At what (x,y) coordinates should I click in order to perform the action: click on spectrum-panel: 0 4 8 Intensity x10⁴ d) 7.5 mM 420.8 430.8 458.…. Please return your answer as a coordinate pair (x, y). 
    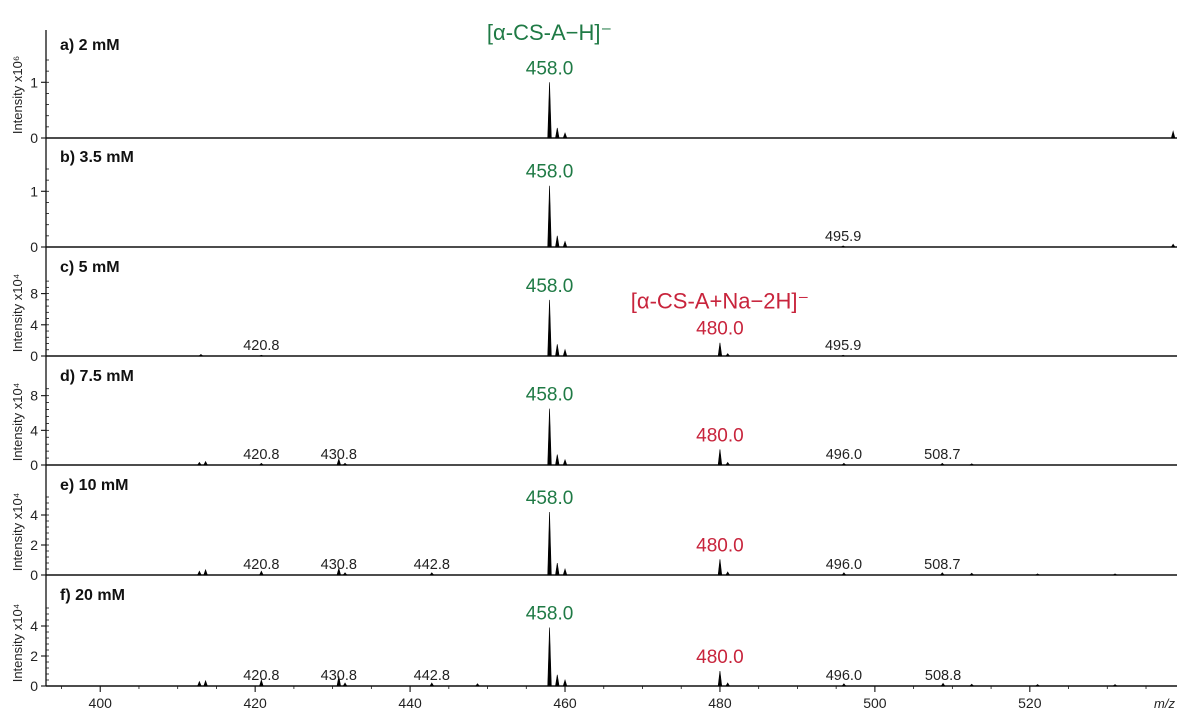
    Looking at the image, I should click on (593, 420).